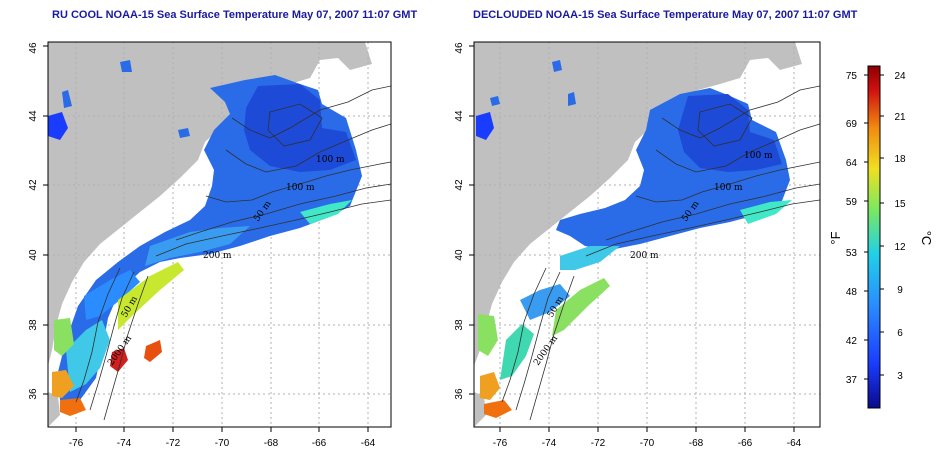  Describe the element at coordinates (54, 409) in the screenshot. I see `left-map-land-south` at that location.